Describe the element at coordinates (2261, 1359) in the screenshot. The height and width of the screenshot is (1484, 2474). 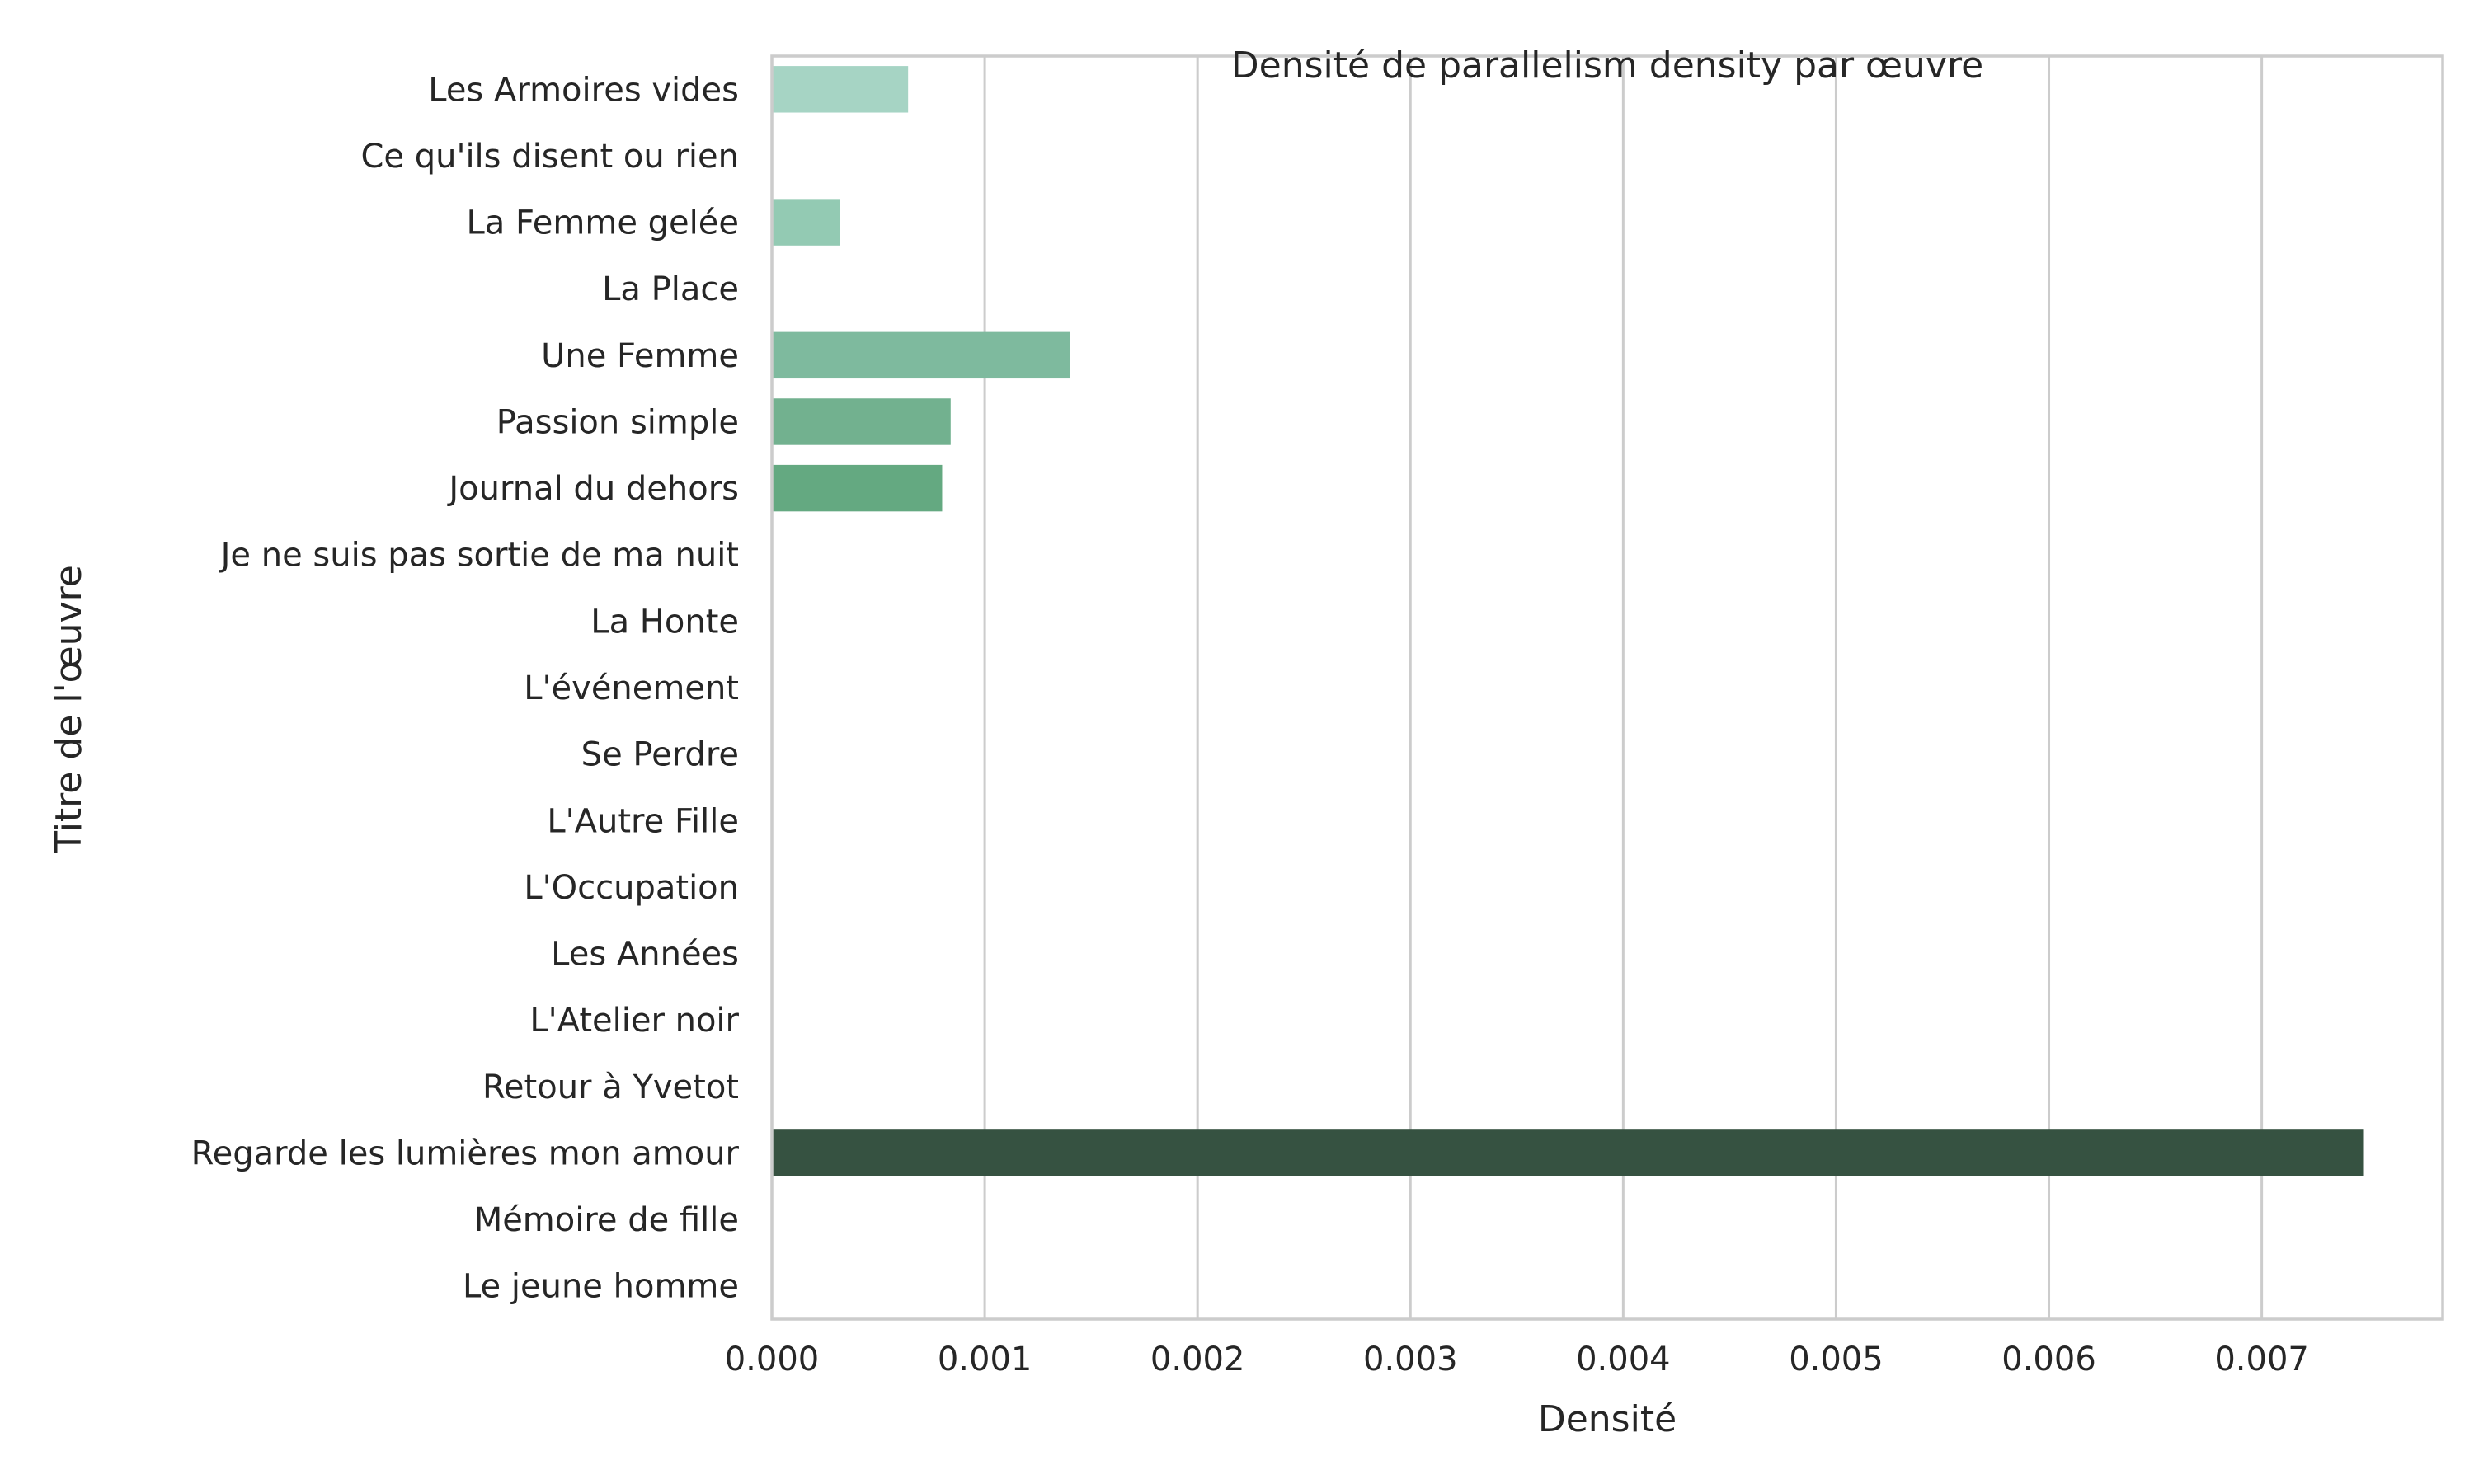
I see `x-tick-label: 0.007` at that location.